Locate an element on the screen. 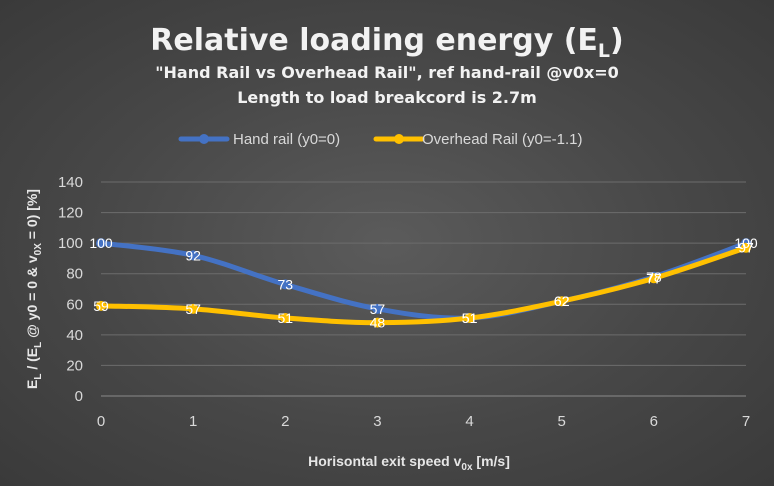 This screenshot has width=774, height=486. x-tick-label: 2 is located at coordinates (285, 421).